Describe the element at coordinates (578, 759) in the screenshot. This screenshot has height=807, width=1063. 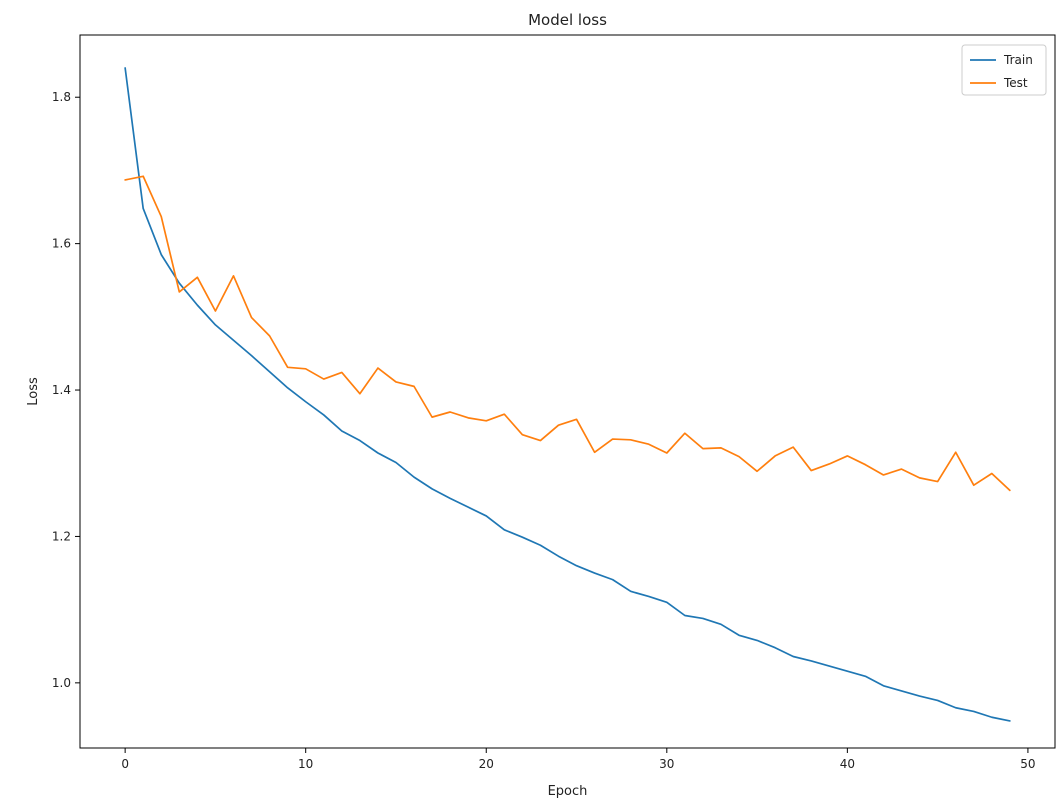
I see `x-axis-ticks: 0 10 20 30 40 50` at that location.